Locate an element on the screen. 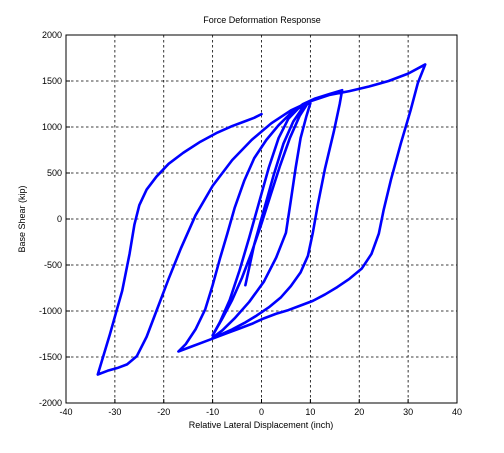 This screenshot has height=453, width=504. chart-title: Force Deformation Response is located at coordinates (262, 20).